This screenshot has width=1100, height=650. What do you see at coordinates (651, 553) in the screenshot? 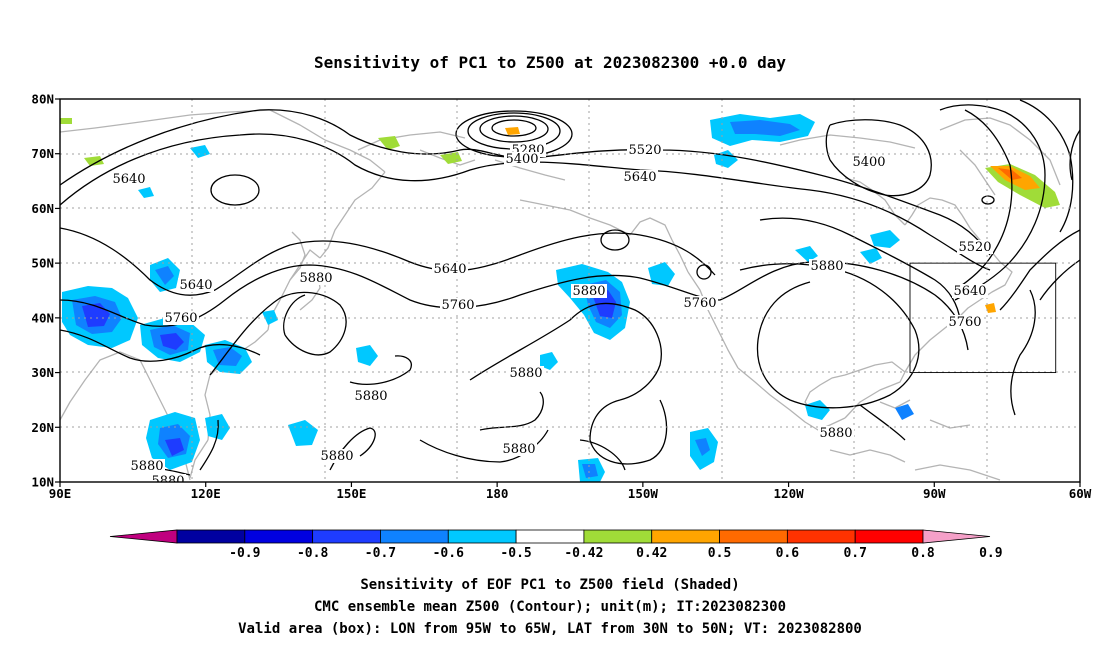
I see `colorbar-label: 0.42` at bounding box center [651, 553].